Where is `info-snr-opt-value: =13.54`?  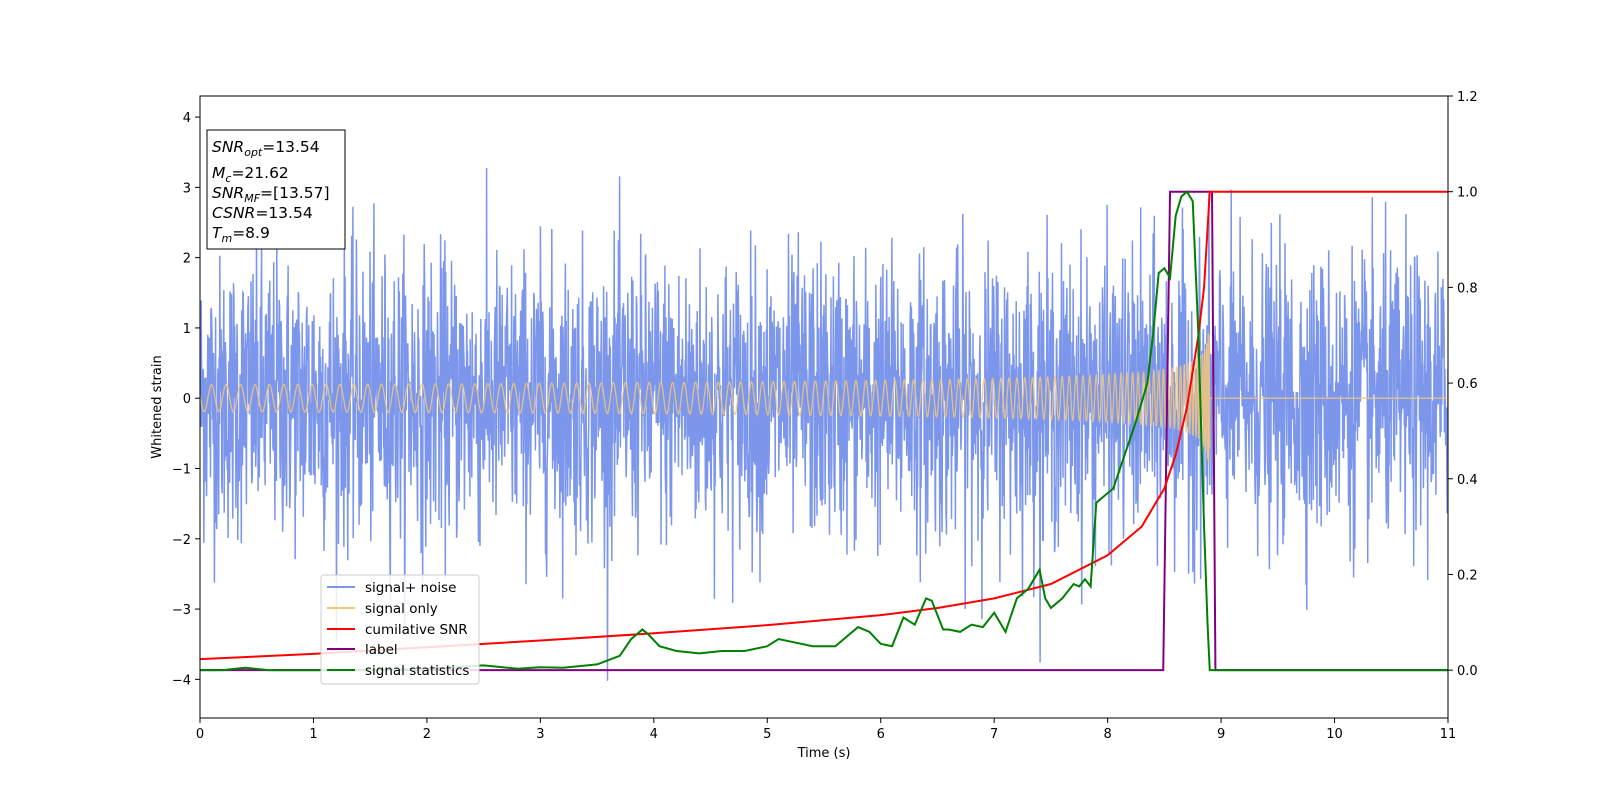 info-snr-opt-value: =13.54 is located at coordinates (290, 147).